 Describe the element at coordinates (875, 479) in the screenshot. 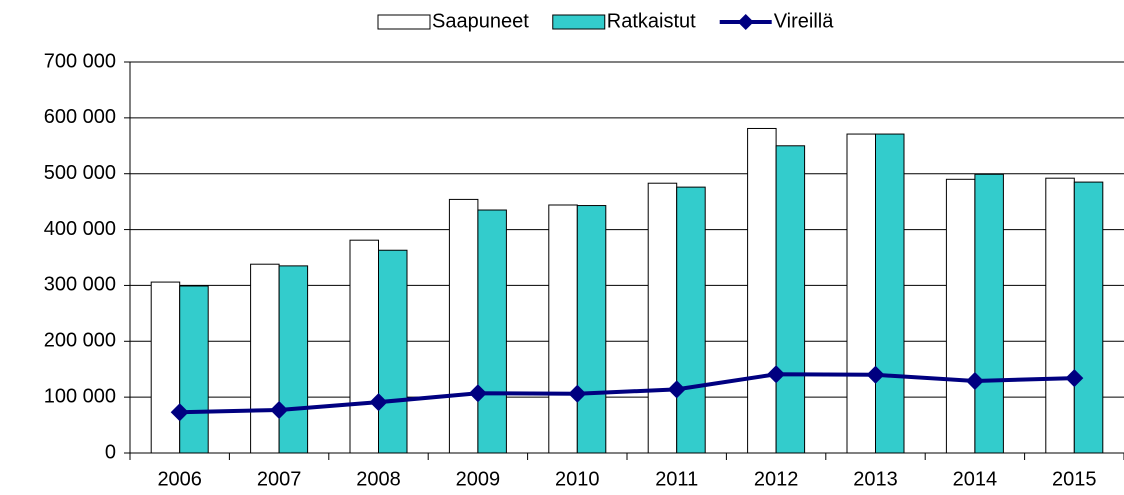

I see `x-tick-label: 2013` at that location.